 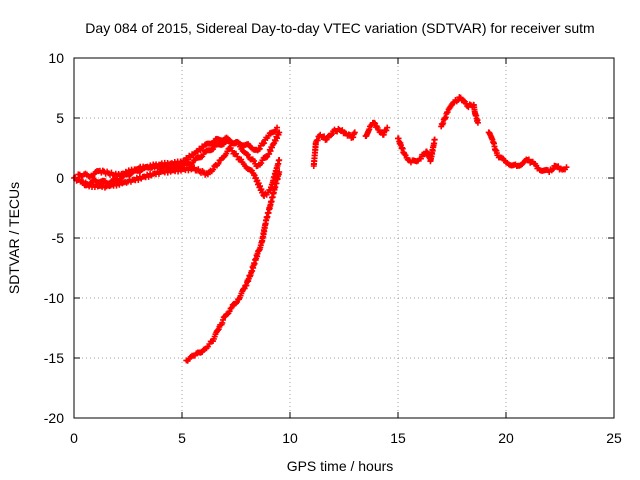 I want to click on x-tick-label: 5, so click(x=182, y=438).